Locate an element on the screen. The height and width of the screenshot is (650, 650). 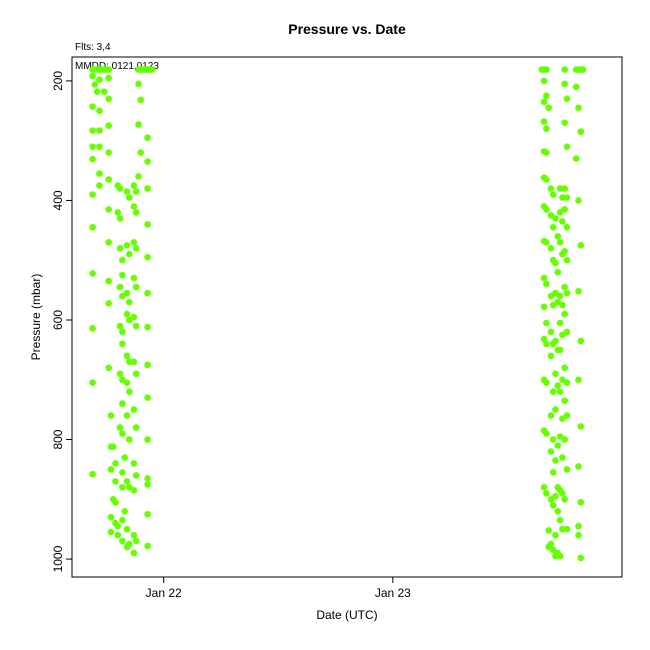
y-axis-label: Pressure (mbar) is located at coordinates (36, 317).